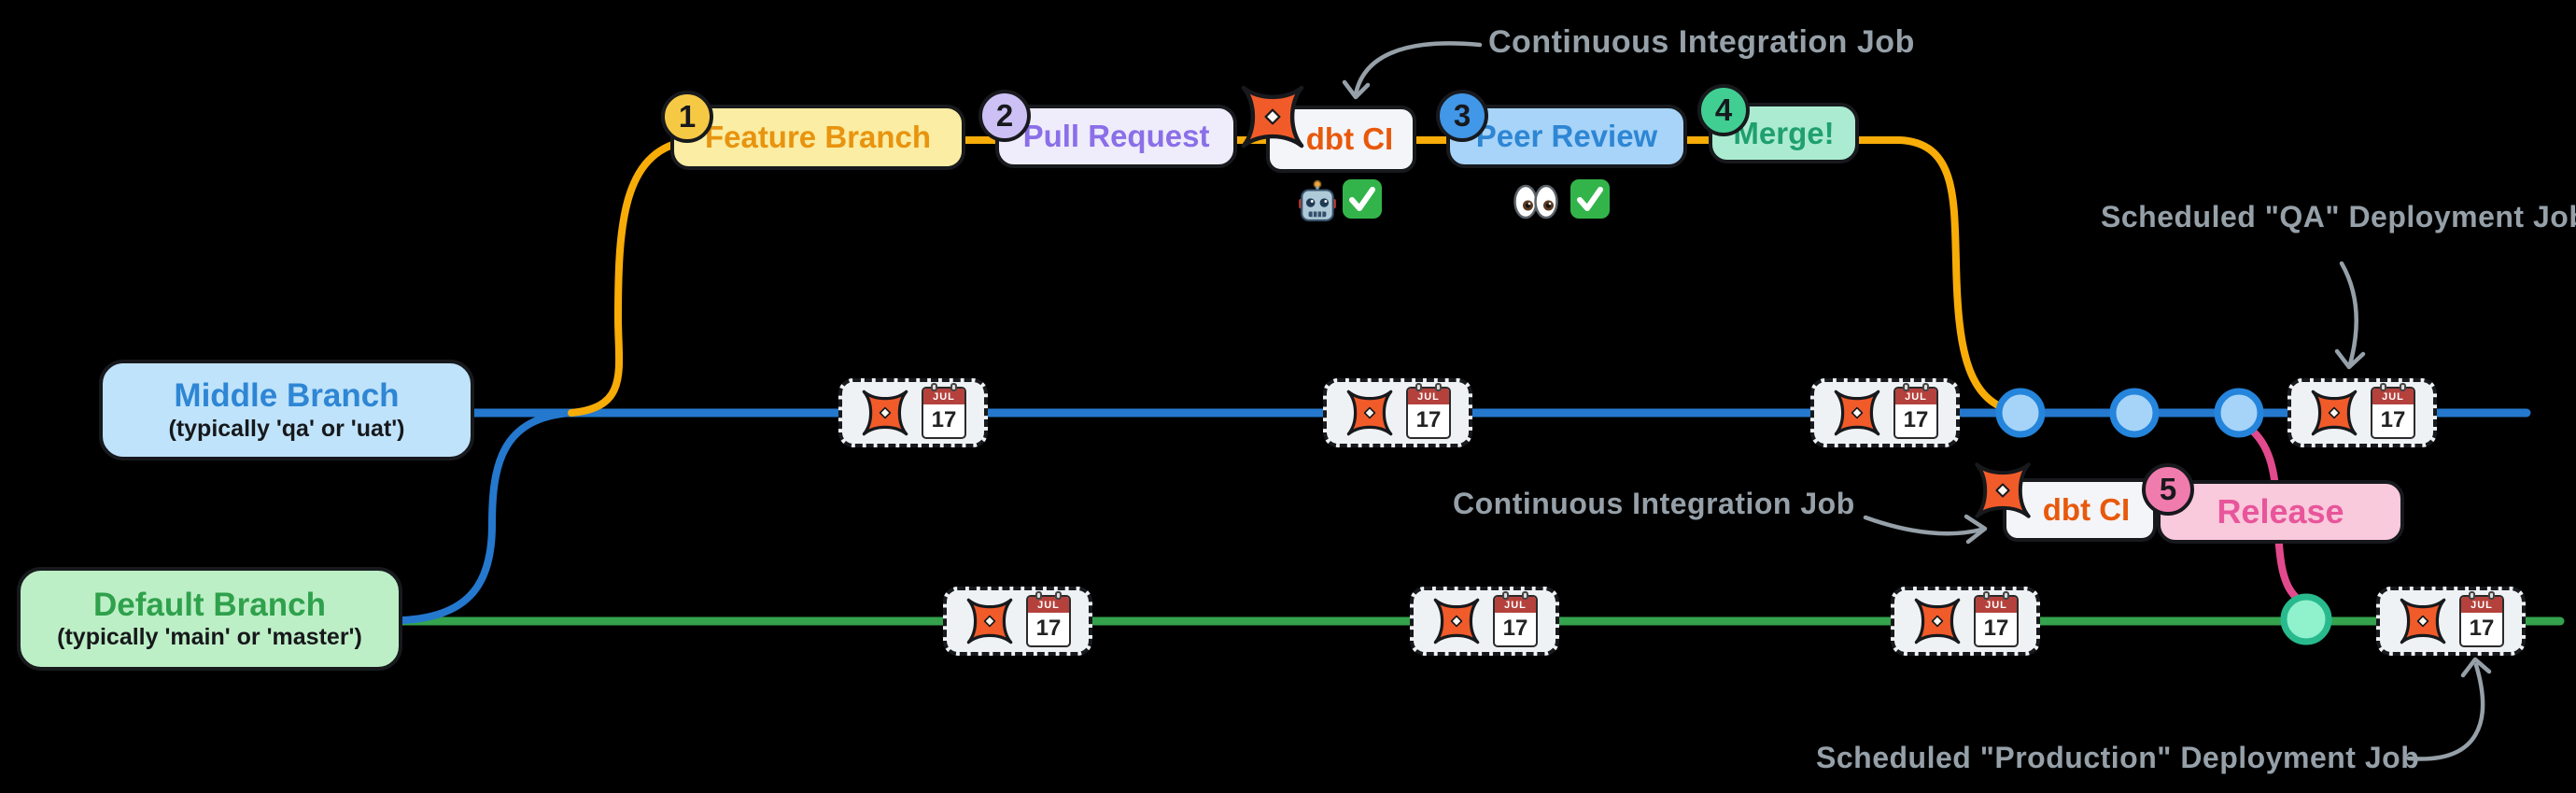 This screenshot has width=2576, height=793. What do you see at coordinates (1317, 200) in the screenshot?
I see `robot-icon` at bounding box center [1317, 200].